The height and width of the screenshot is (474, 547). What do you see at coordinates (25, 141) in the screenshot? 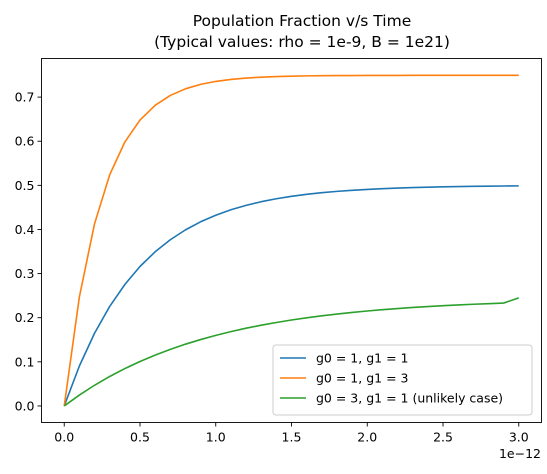
I see `y-tick-label: 0.6` at bounding box center [25, 141].